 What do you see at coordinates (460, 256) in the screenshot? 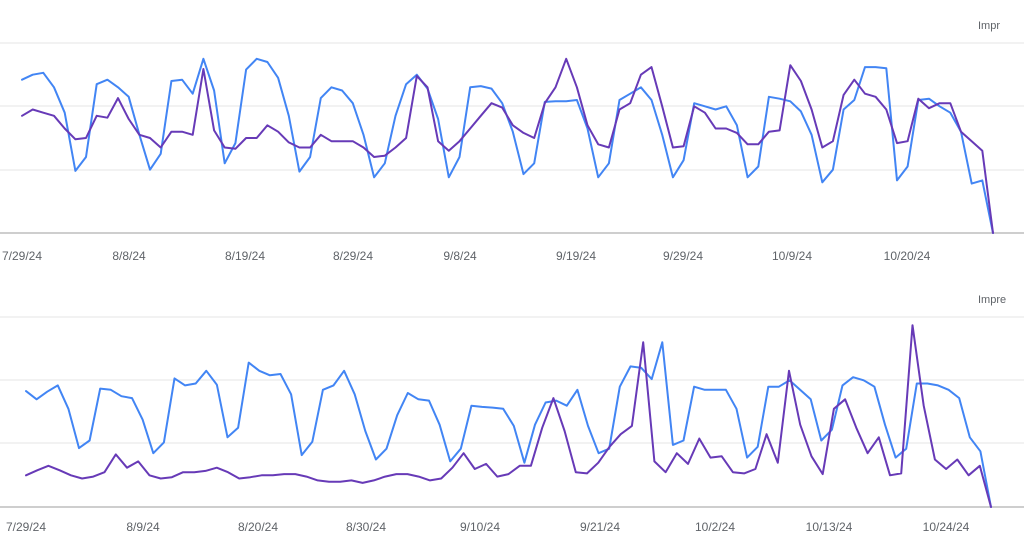
I see `x-tick-label: 9/8/24` at bounding box center [460, 256].